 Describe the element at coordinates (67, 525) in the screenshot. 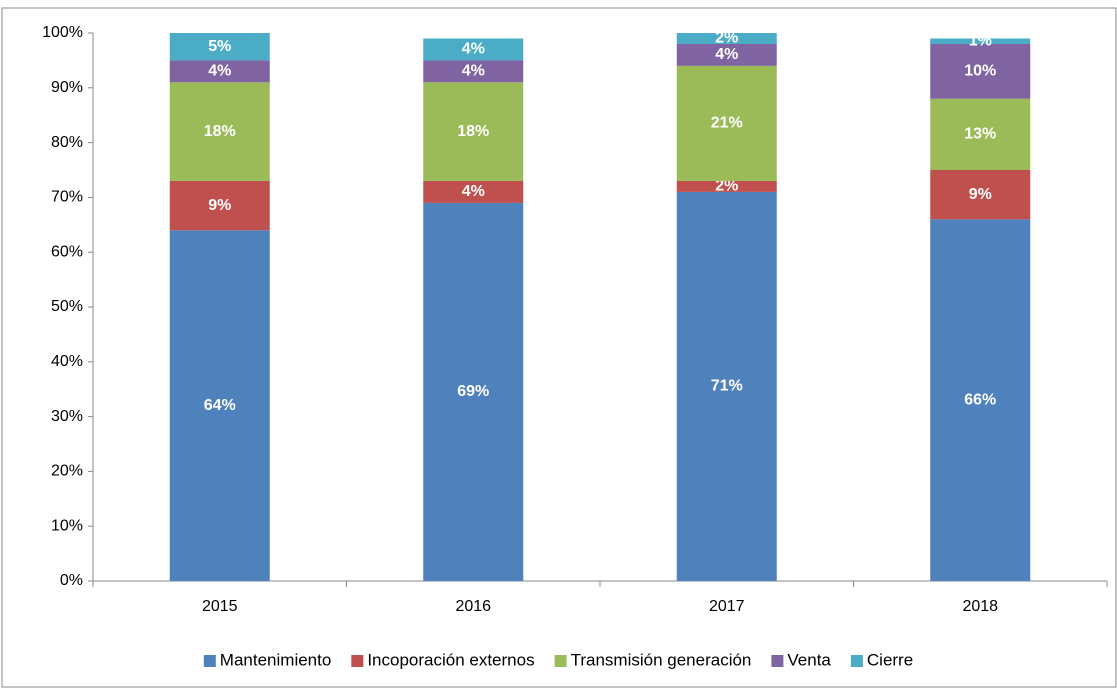

I see `y-tick-label: 10%` at that location.